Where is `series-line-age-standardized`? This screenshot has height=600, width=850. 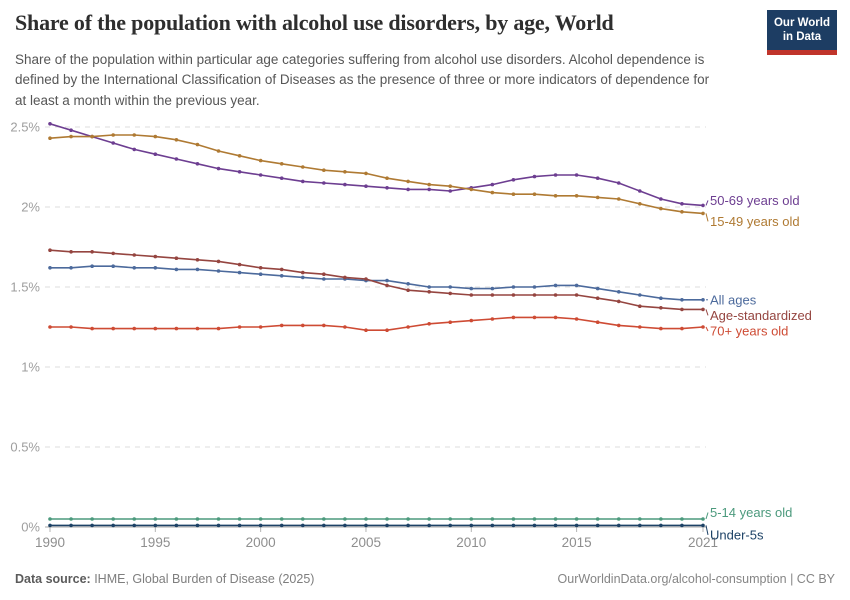 series-line-age-standardized is located at coordinates (376, 280).